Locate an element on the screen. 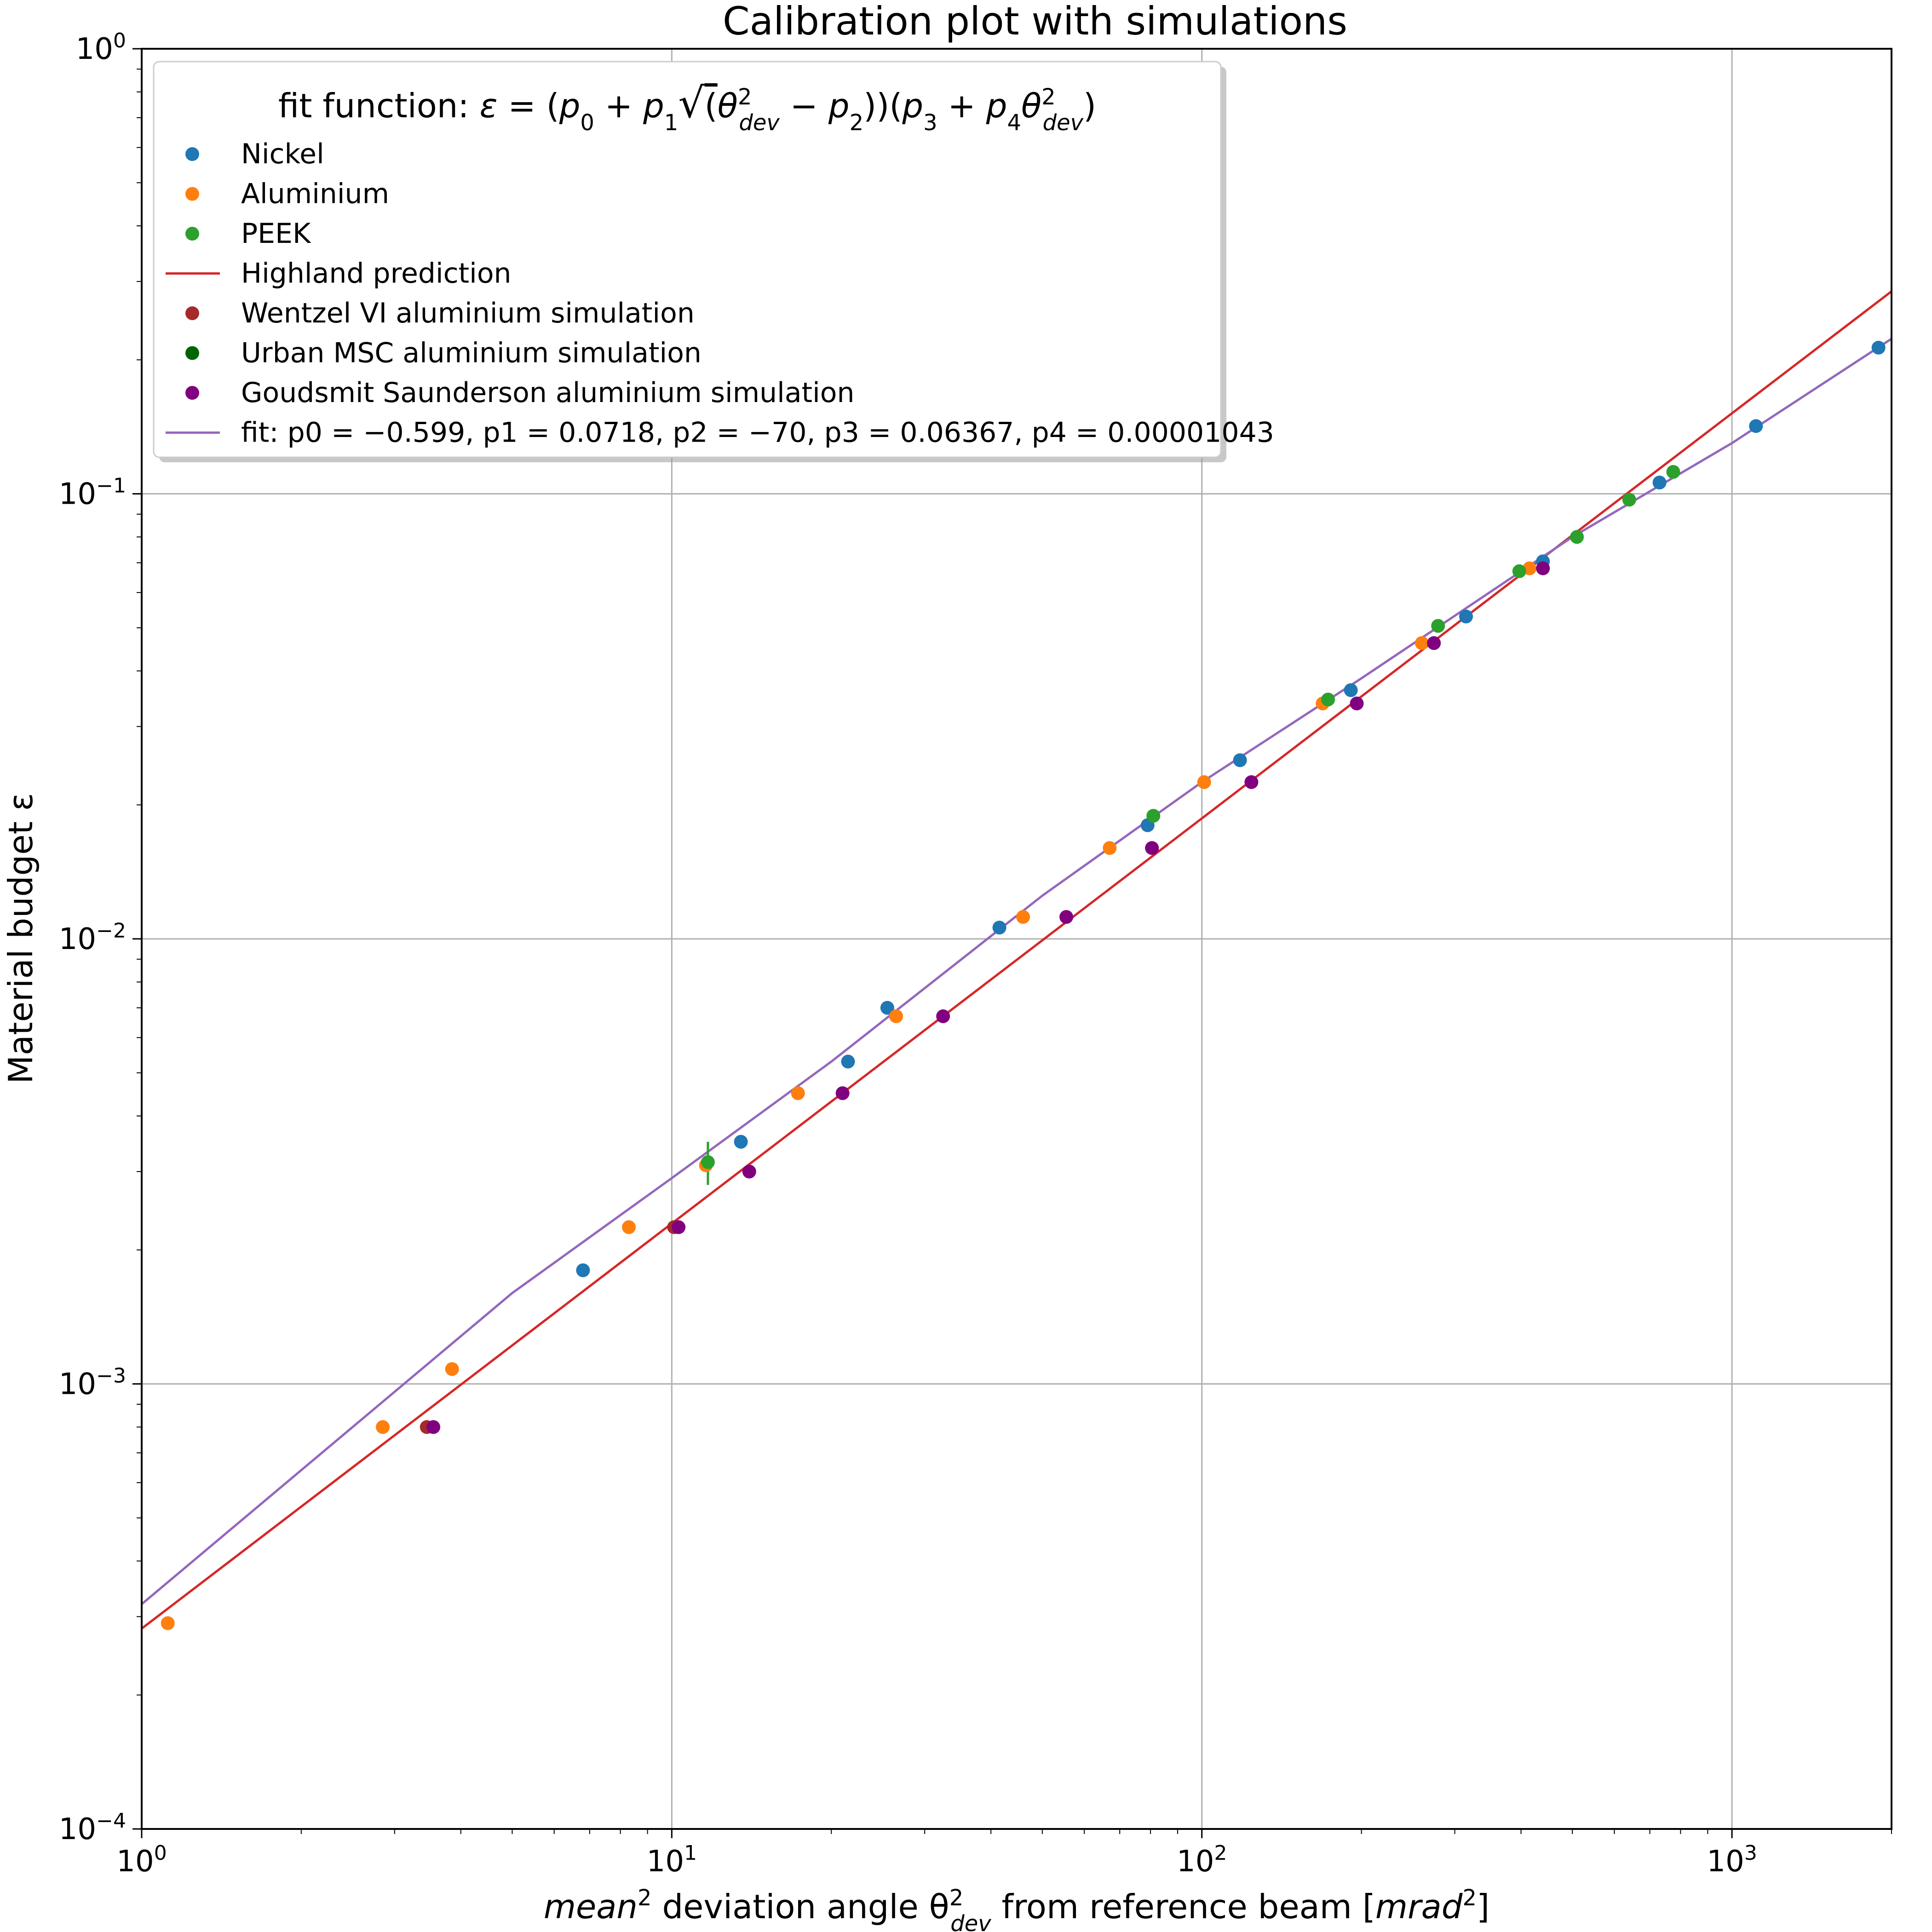  legend-label: Wentzel VI aluminium simulation is located at coordinates (468, 313).